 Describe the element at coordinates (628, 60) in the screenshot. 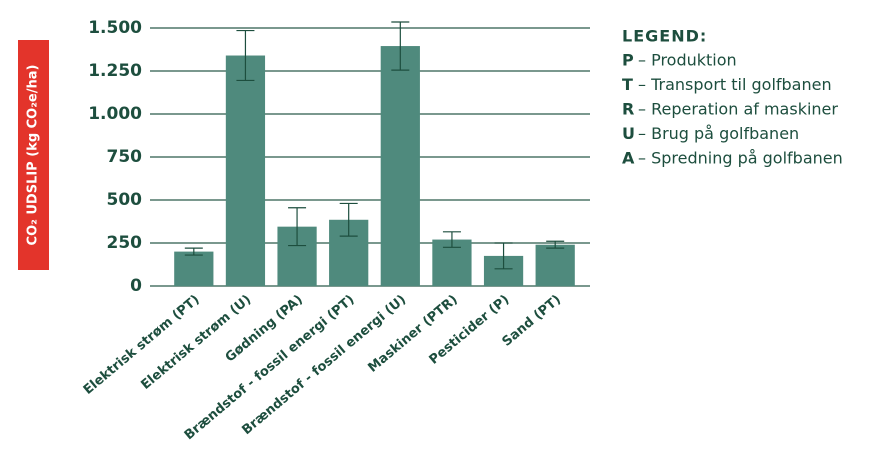

I see `legend-key: P` at that location.